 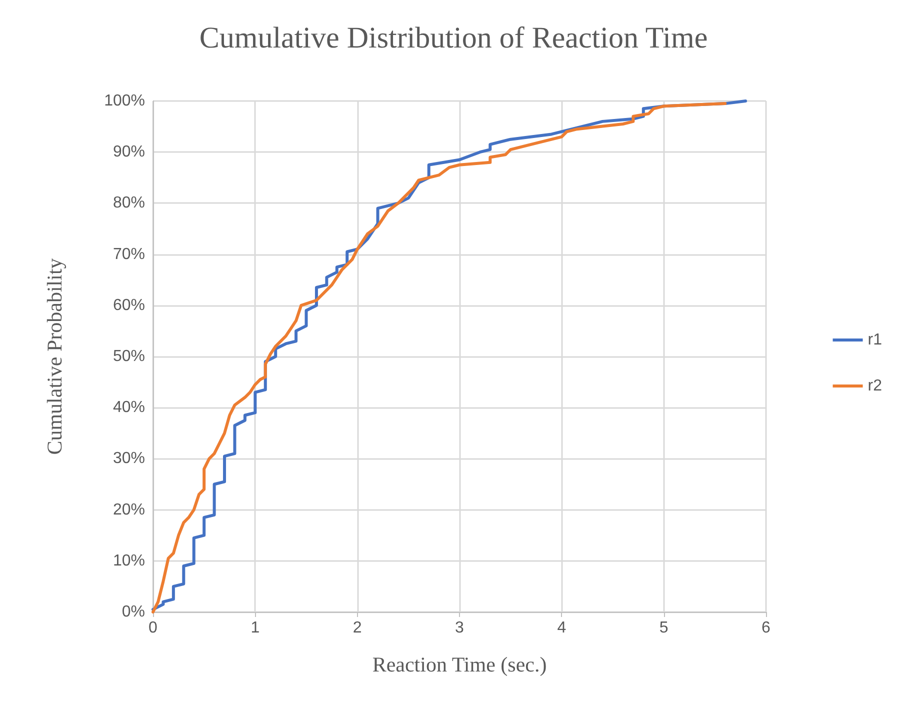 What do you see at coordinates (128, 356) in the screenshot?
I see `y-tick-label: 50%` at bounding box center [128, 356].